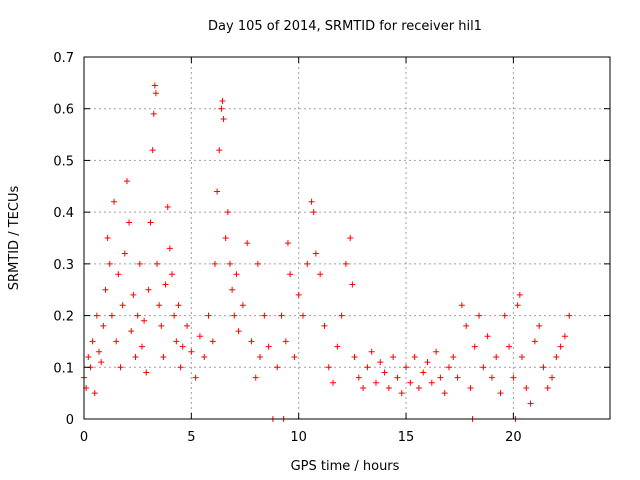  I want to click on x-axis-label: GPS time / hours, so click(345, 466).